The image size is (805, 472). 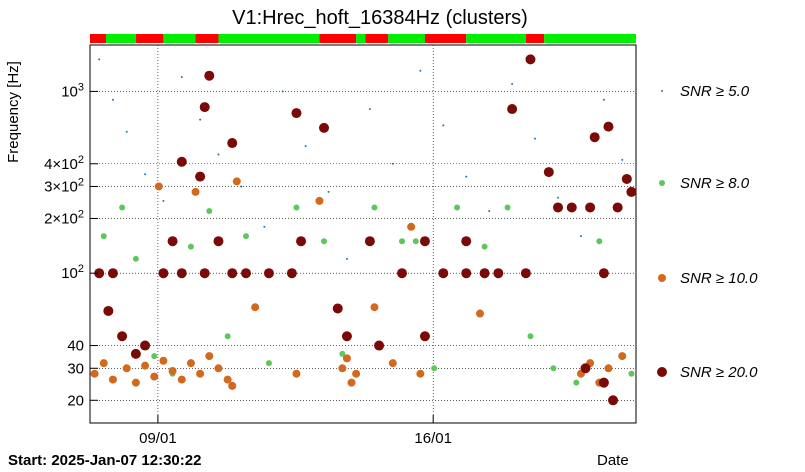 I want to click on quality-bar, so click(x=363, y=38).